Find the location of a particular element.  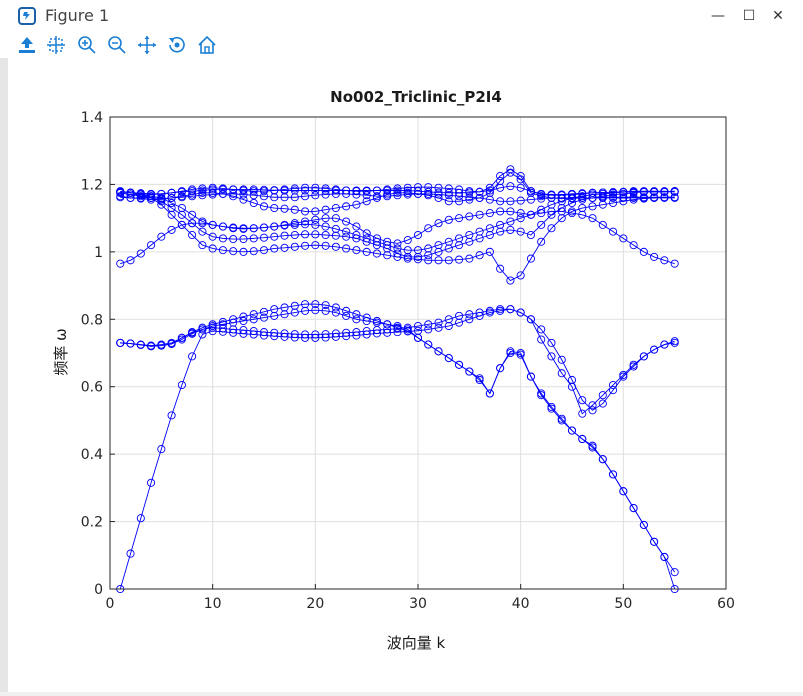

zoom-in-icon is located at coordinates (87, 45).